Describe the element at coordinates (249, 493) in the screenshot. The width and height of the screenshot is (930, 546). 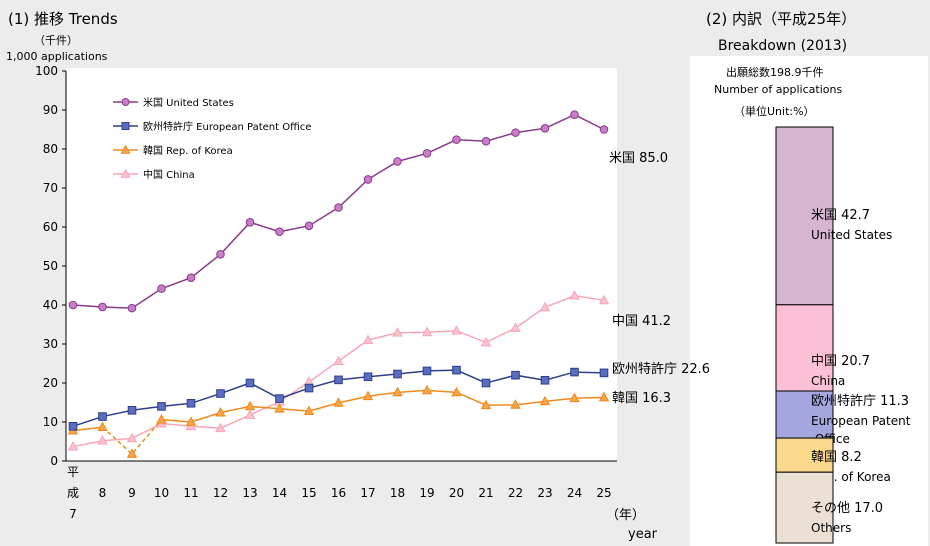
I see `x-tick-label: 13` at that location.